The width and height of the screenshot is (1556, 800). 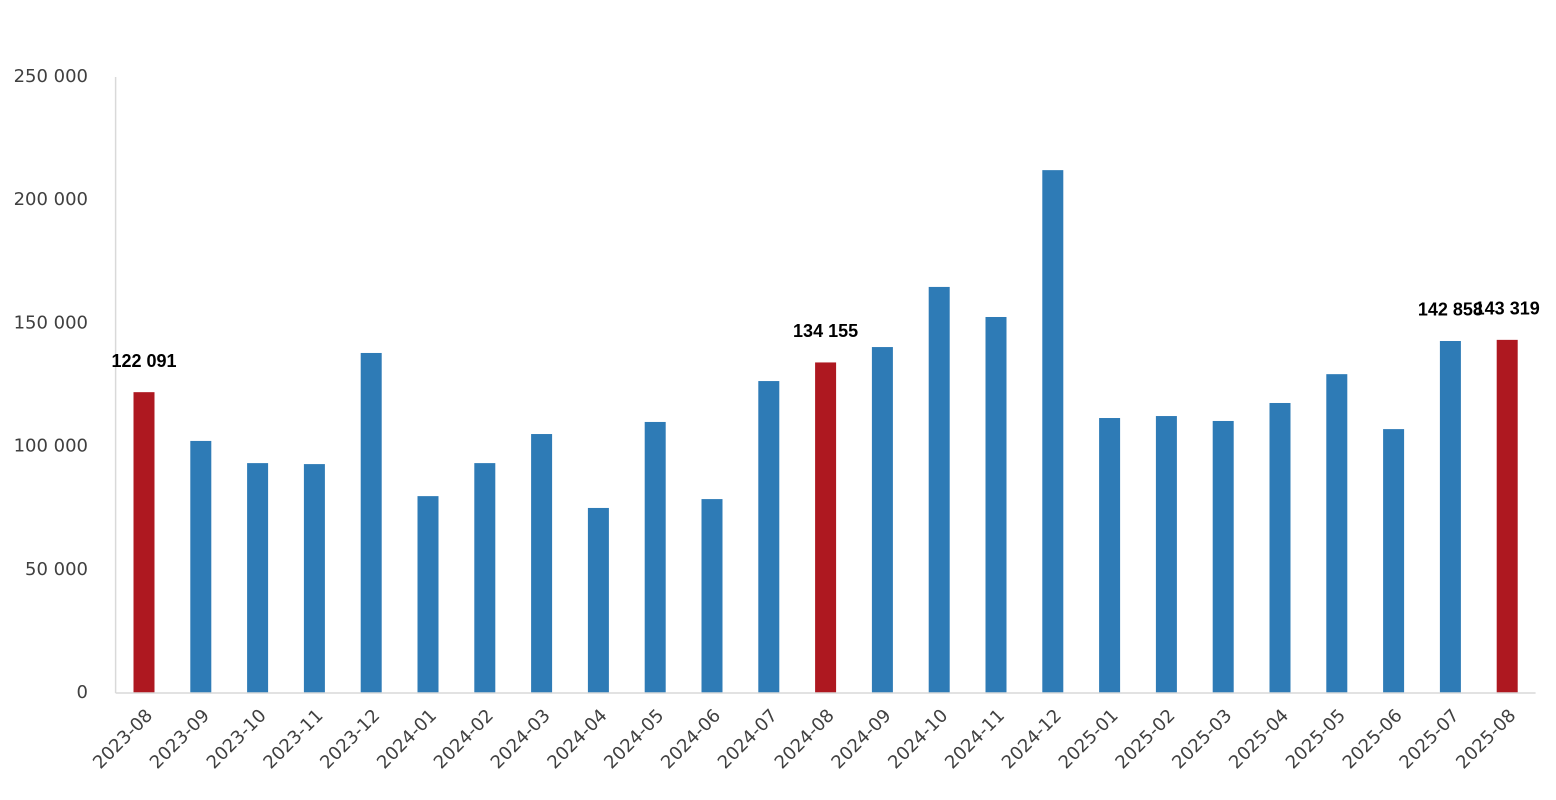 What do you see at coordinates (1373, 739) in the screenshot?
I see `x-tick-label: 2025-06` at bounding box center [1373, 739].